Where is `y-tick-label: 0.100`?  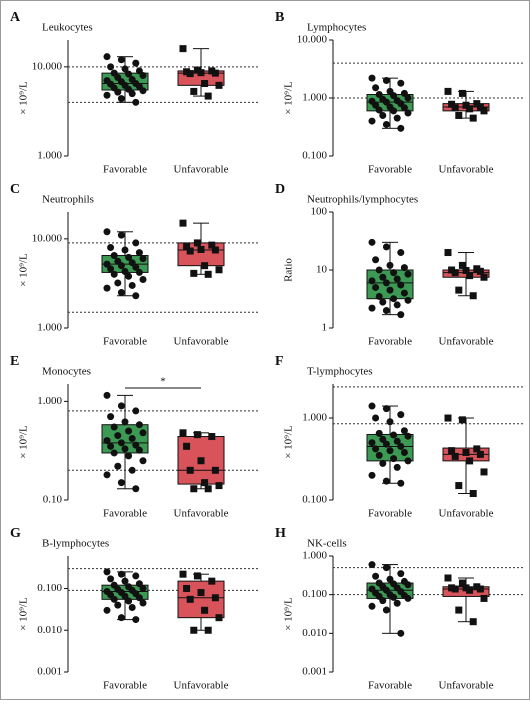 y-tick-label: 0.100 is located at coordinates (314, 500).